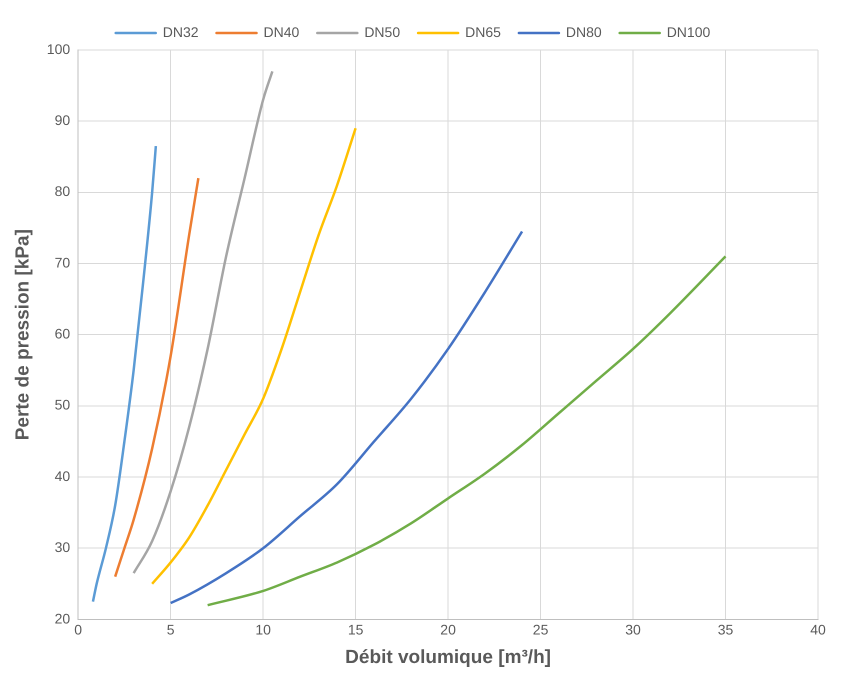 This screenshot has height=685, width=841. Describe the element at coordinates (356, 630) in the screenshot. I see `x-tick-label: 15` at that location.